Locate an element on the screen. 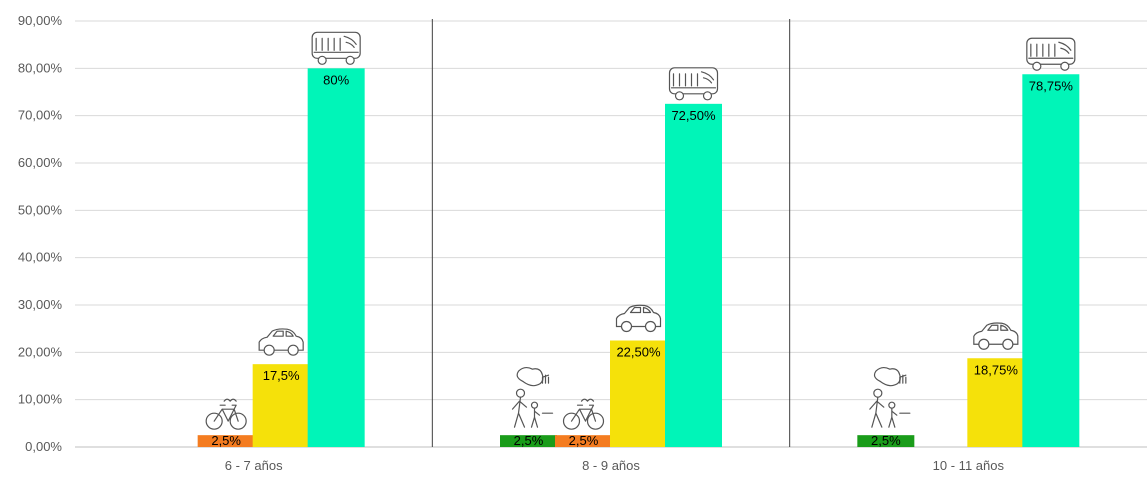  y-tick-label: 80,00% is located at coordinates (40, 67).